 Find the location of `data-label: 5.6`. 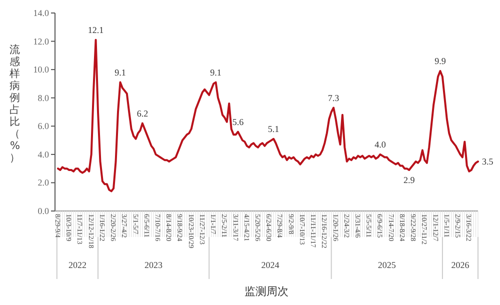

data-label: 5.6 is located at coordinates (238, 121).